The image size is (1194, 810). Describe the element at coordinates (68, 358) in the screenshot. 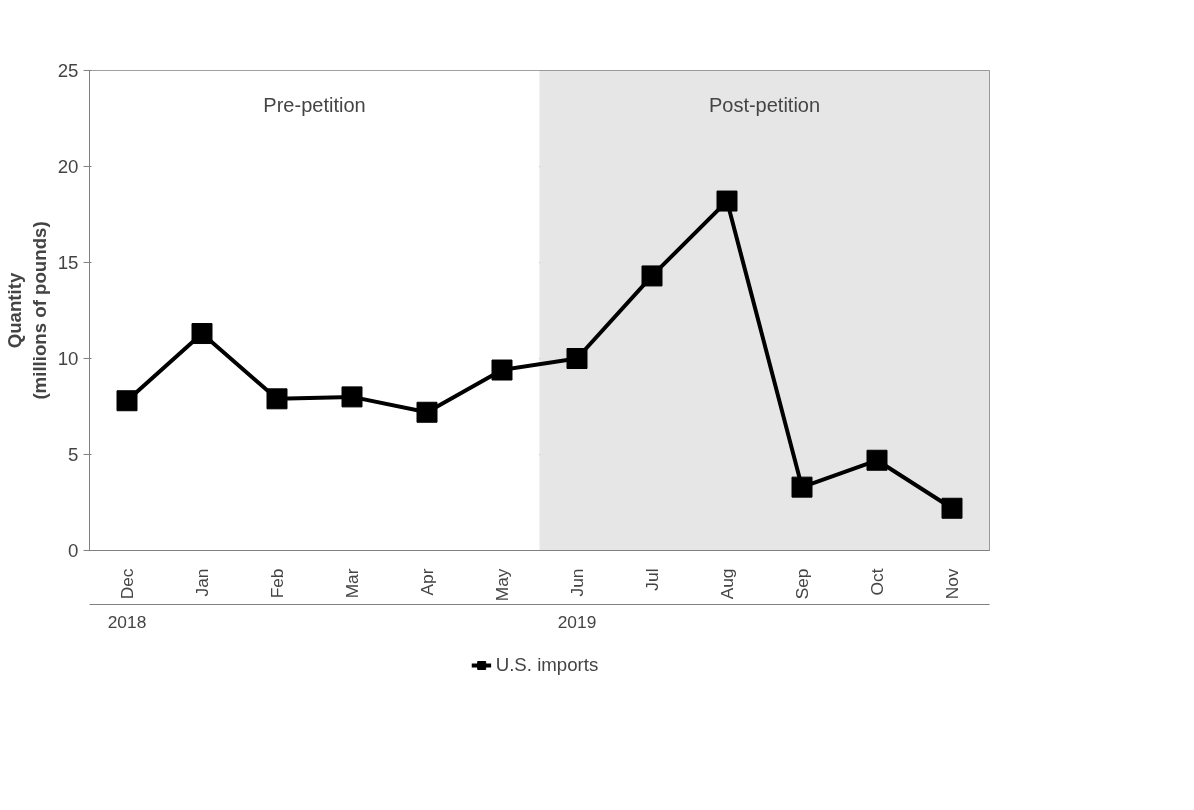

I see `y-tick-label: 10` at that location.